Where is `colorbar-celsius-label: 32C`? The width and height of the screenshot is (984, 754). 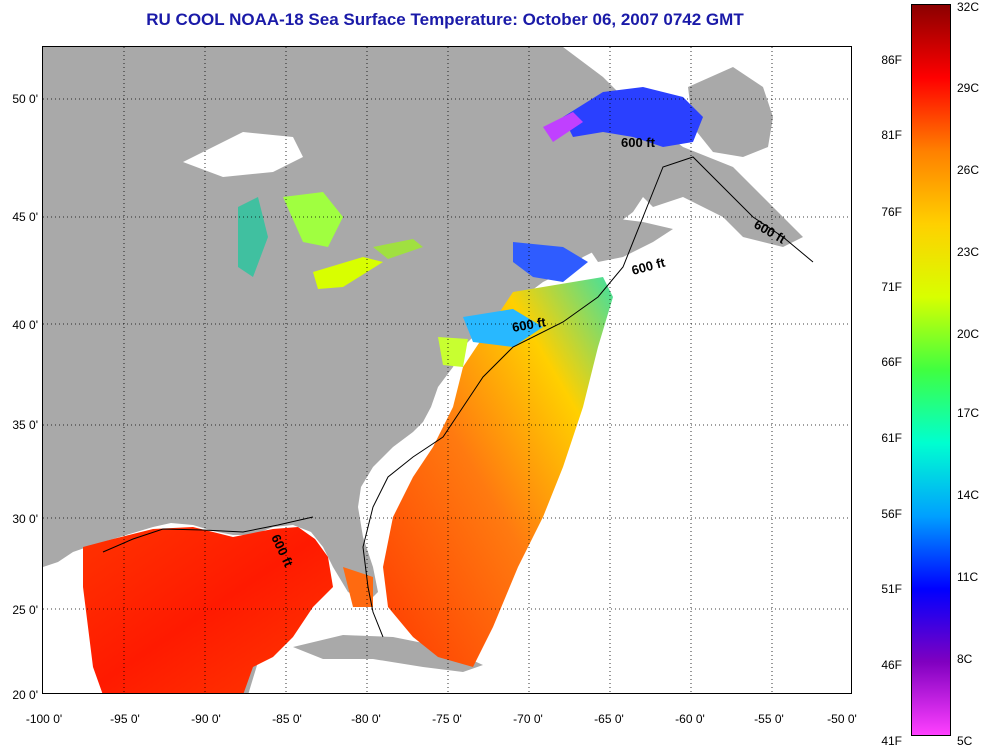 colorbar-celsius-label: 32C is located at coordinates (968, 7).